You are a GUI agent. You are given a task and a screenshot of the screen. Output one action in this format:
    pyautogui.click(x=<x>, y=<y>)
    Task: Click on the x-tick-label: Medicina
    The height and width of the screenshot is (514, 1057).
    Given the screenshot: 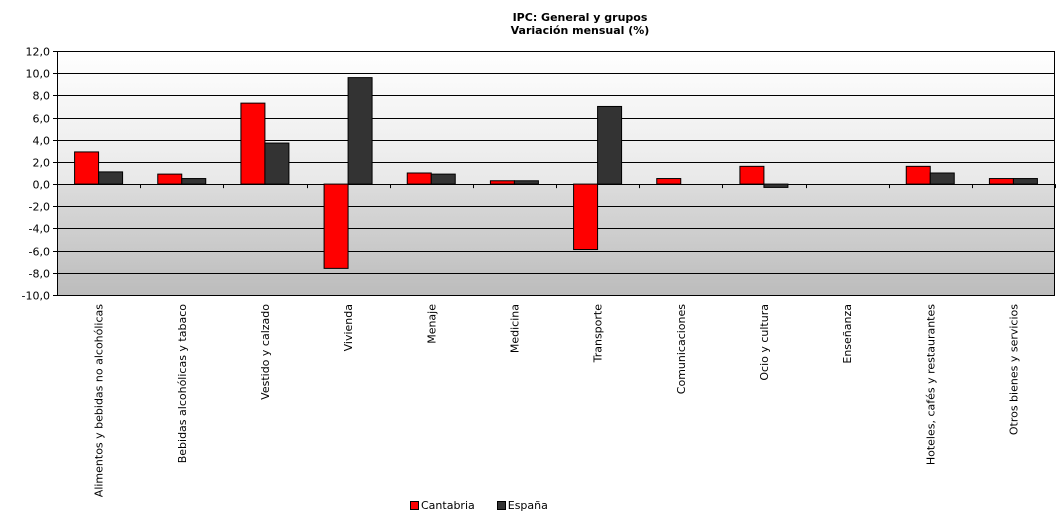 What is the action you would take?
    pyautogui.click(x=514, y=328)
    